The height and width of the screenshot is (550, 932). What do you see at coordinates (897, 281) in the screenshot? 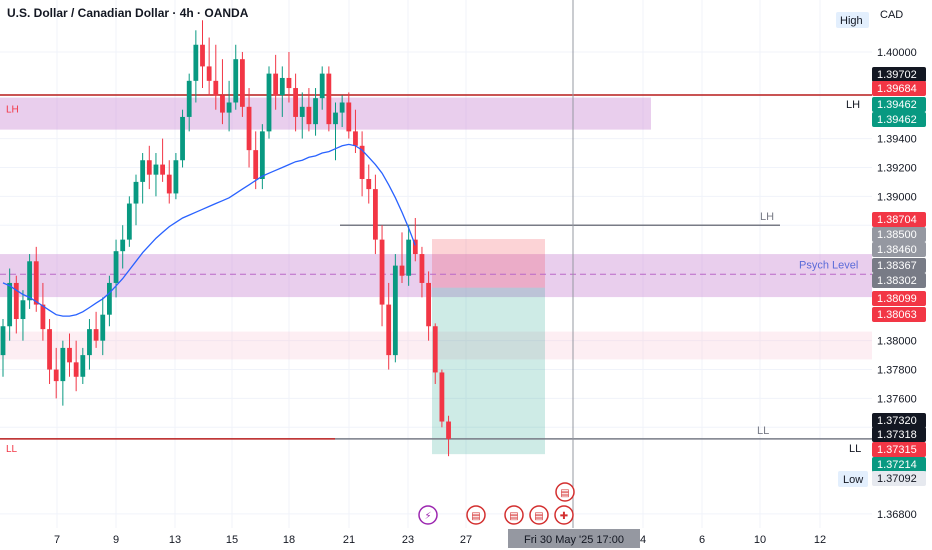
I see `price-tag-label: 1.38302` at bounding box center [897, 281].